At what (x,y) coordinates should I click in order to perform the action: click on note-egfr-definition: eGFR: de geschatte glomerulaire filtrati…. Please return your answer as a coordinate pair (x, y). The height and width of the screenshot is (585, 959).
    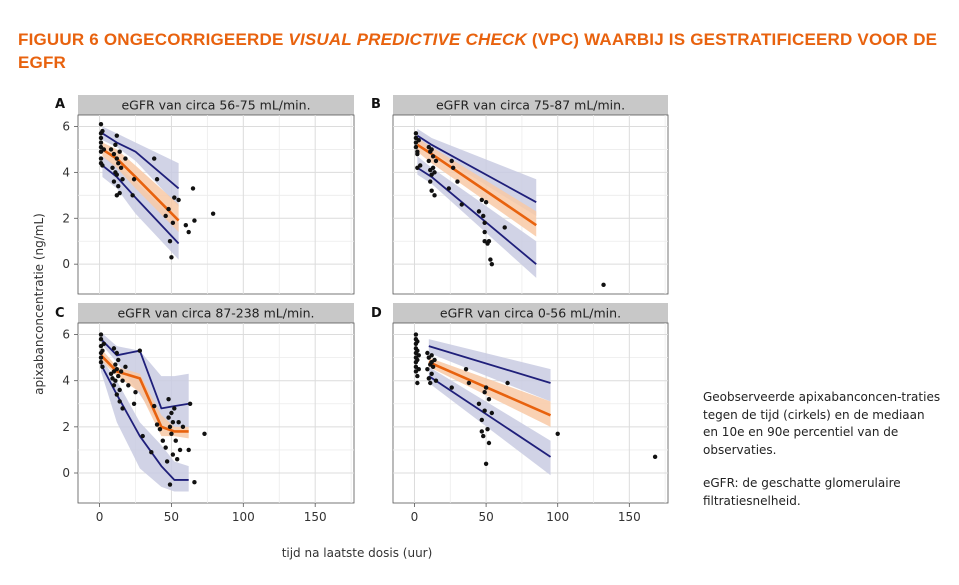
    Looking at the image, I should click on (802, 492).